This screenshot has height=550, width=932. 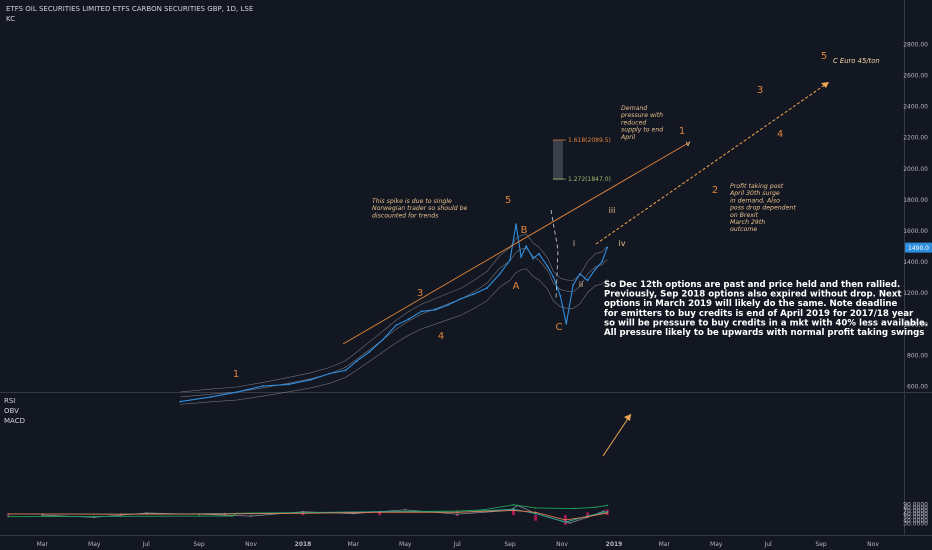 I want to click on wave-label-C: C, so click(x=559, y=327).